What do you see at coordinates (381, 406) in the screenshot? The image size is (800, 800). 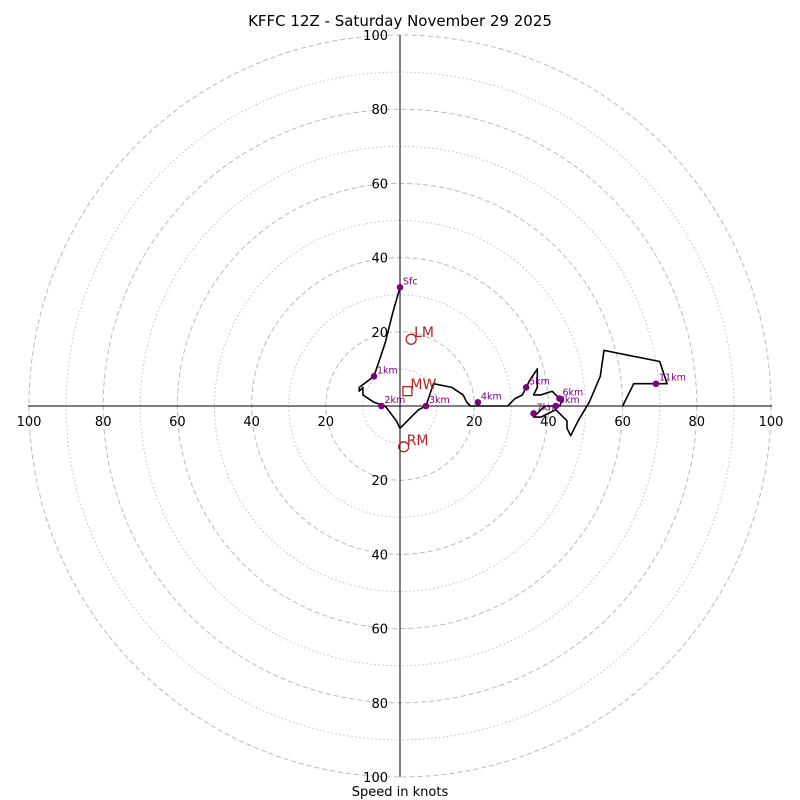 I see `height-marker-2km` at bounding box center [381, 406].